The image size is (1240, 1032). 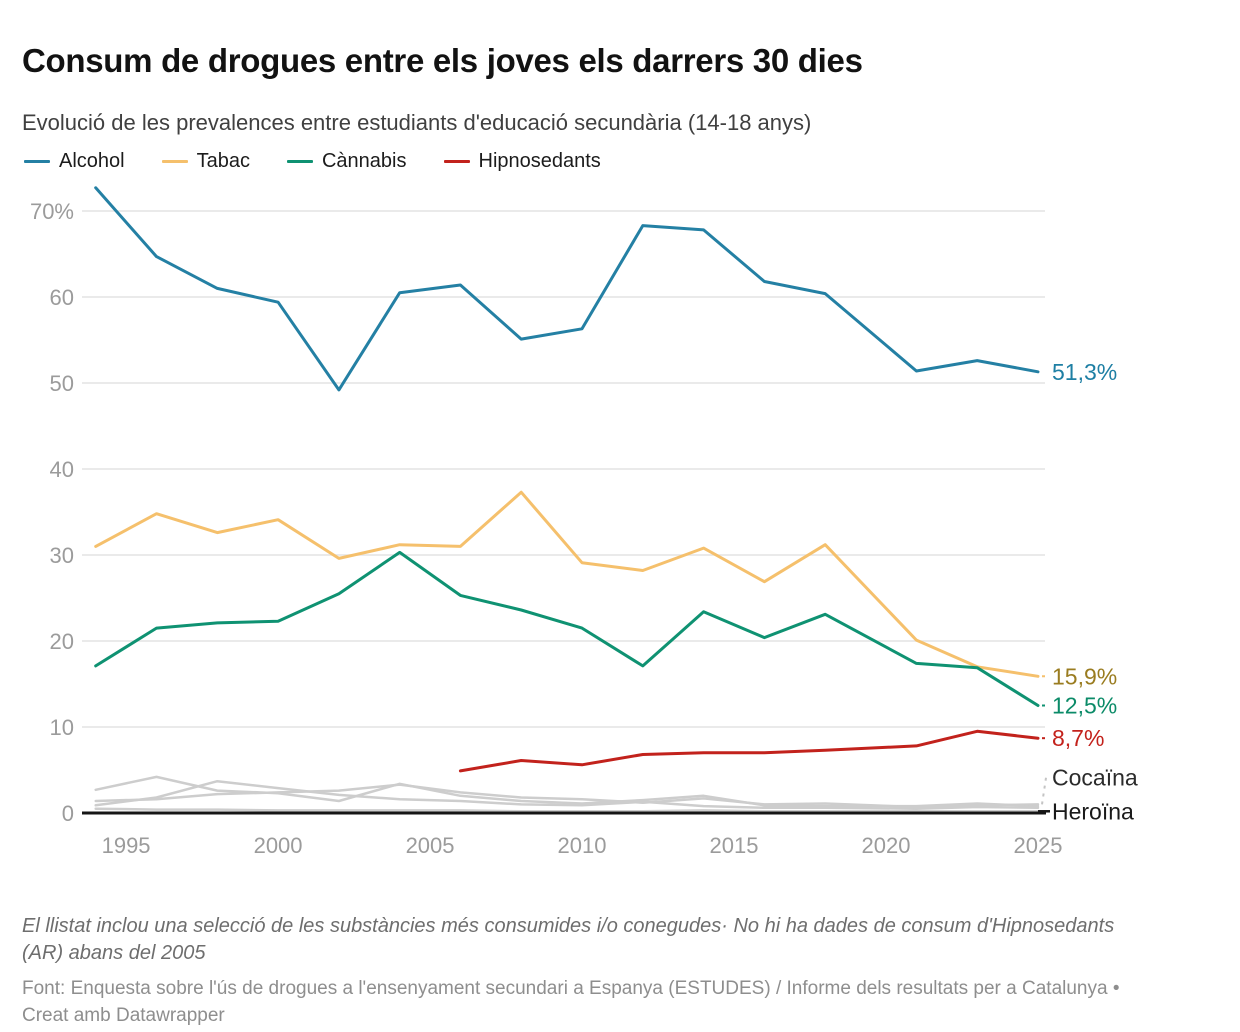 I want to click on legend: Alcohol Tabac Cànnabis Hipnosedants, so click(x=312, y=161).